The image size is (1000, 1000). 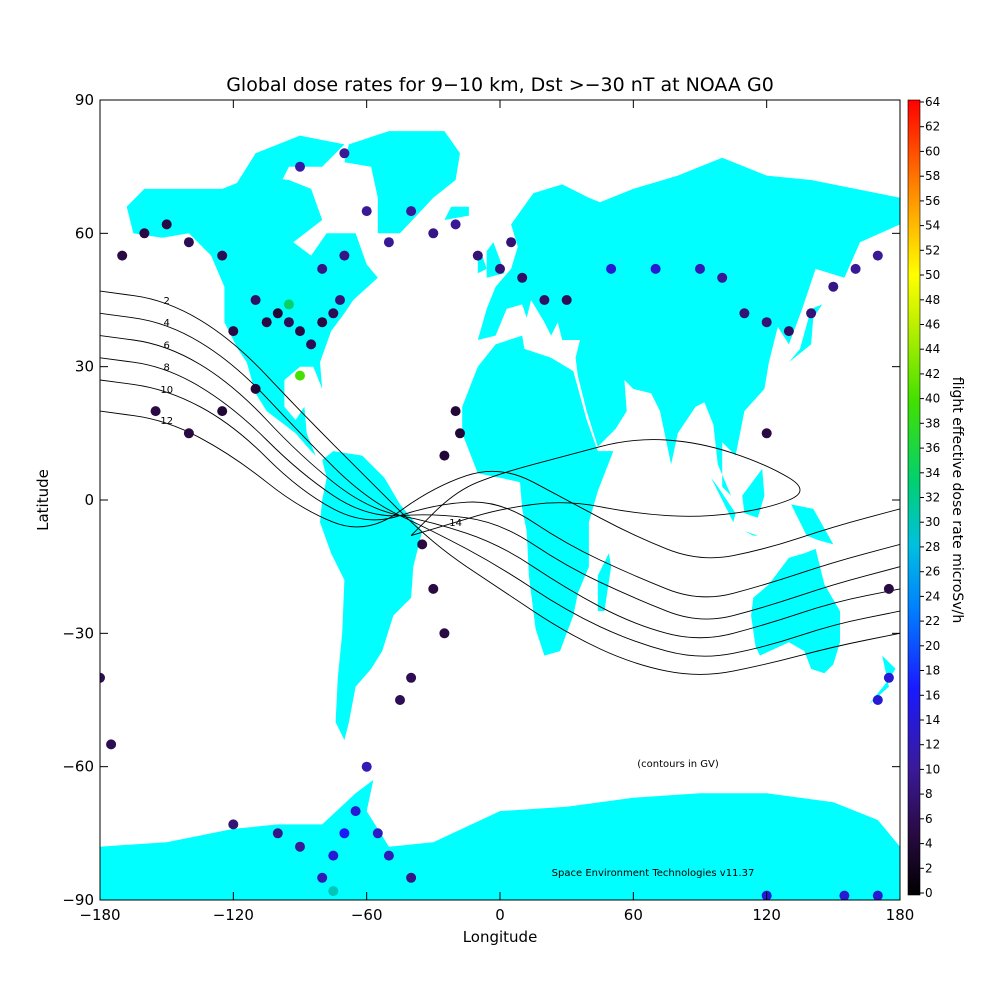 What do you see at coordinates (766, 915) in the screenshot?
I see `x-tick-label: 120` at bounding box center [766, 915].